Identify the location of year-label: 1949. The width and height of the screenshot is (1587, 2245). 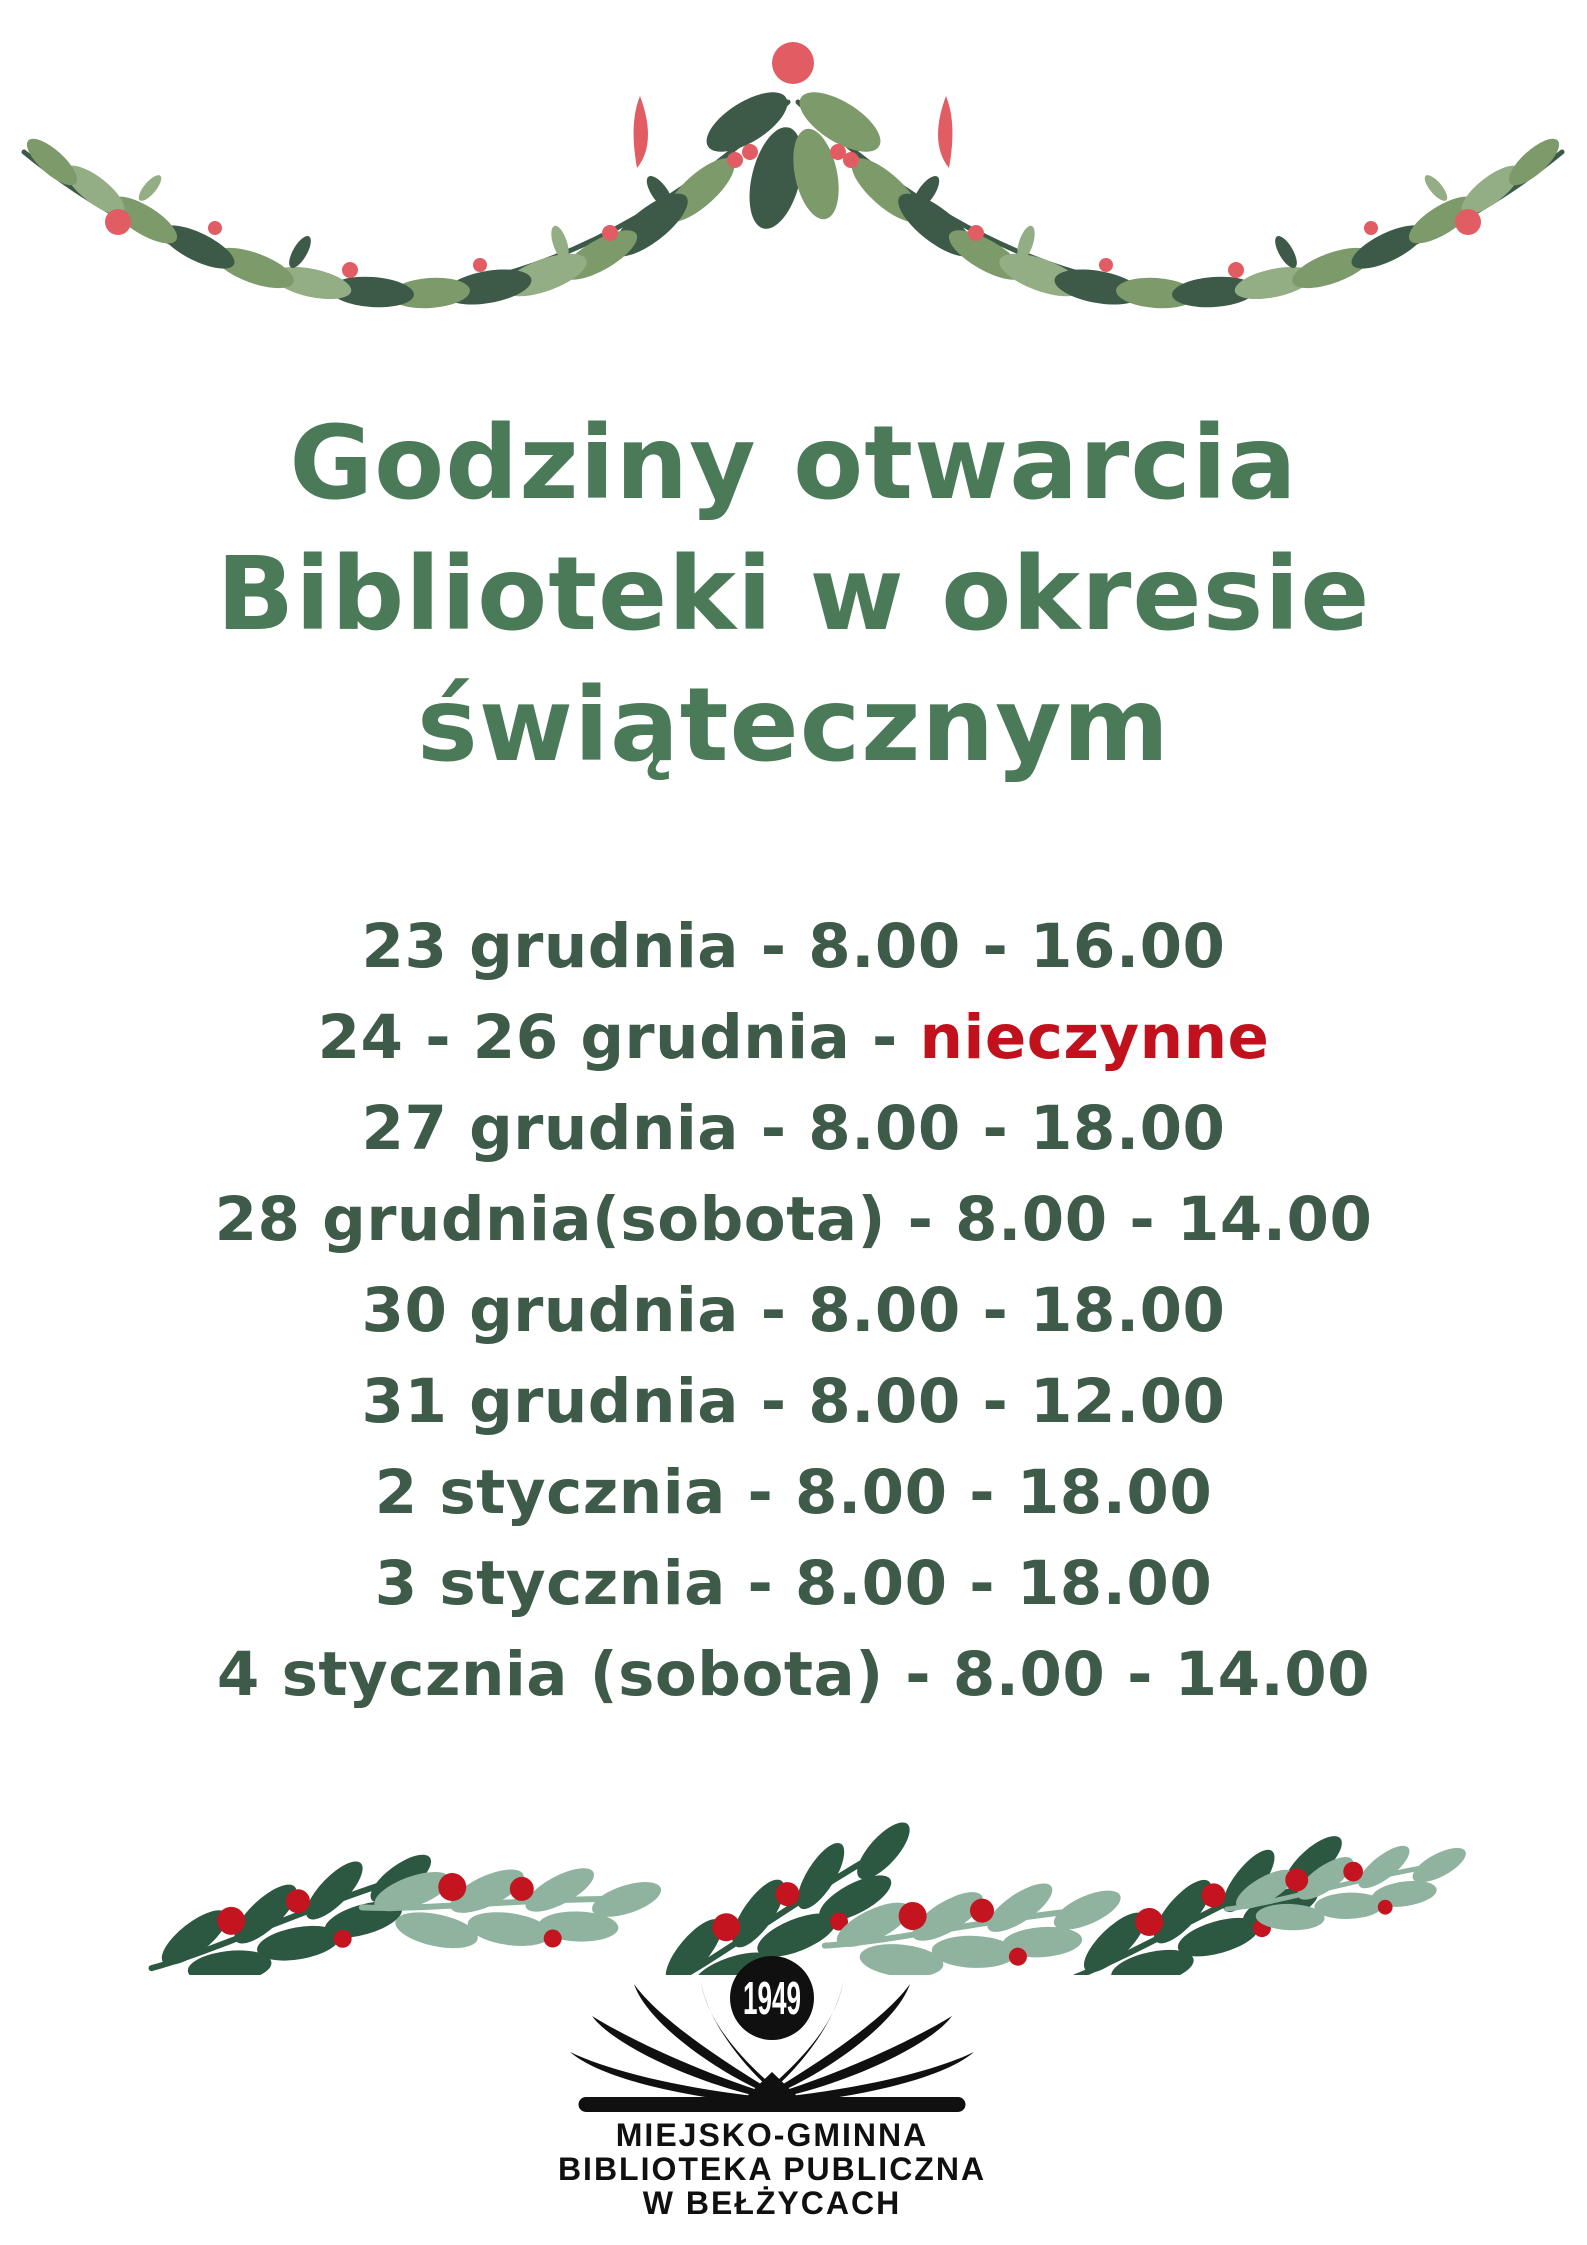
(772, 1998).